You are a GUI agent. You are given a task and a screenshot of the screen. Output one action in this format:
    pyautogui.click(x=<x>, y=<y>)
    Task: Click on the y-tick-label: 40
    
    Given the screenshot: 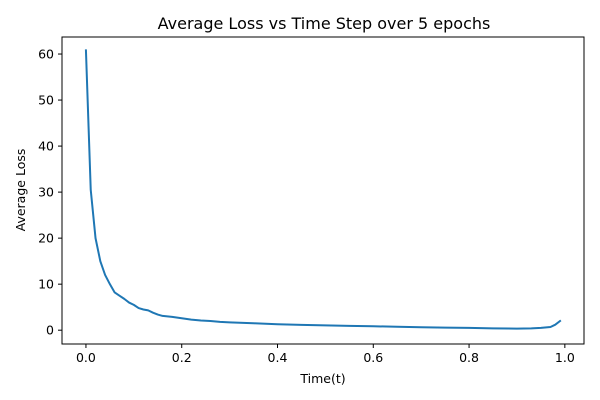 What is the action you would take?
    pyautogui.click(x=46, y=146)
    